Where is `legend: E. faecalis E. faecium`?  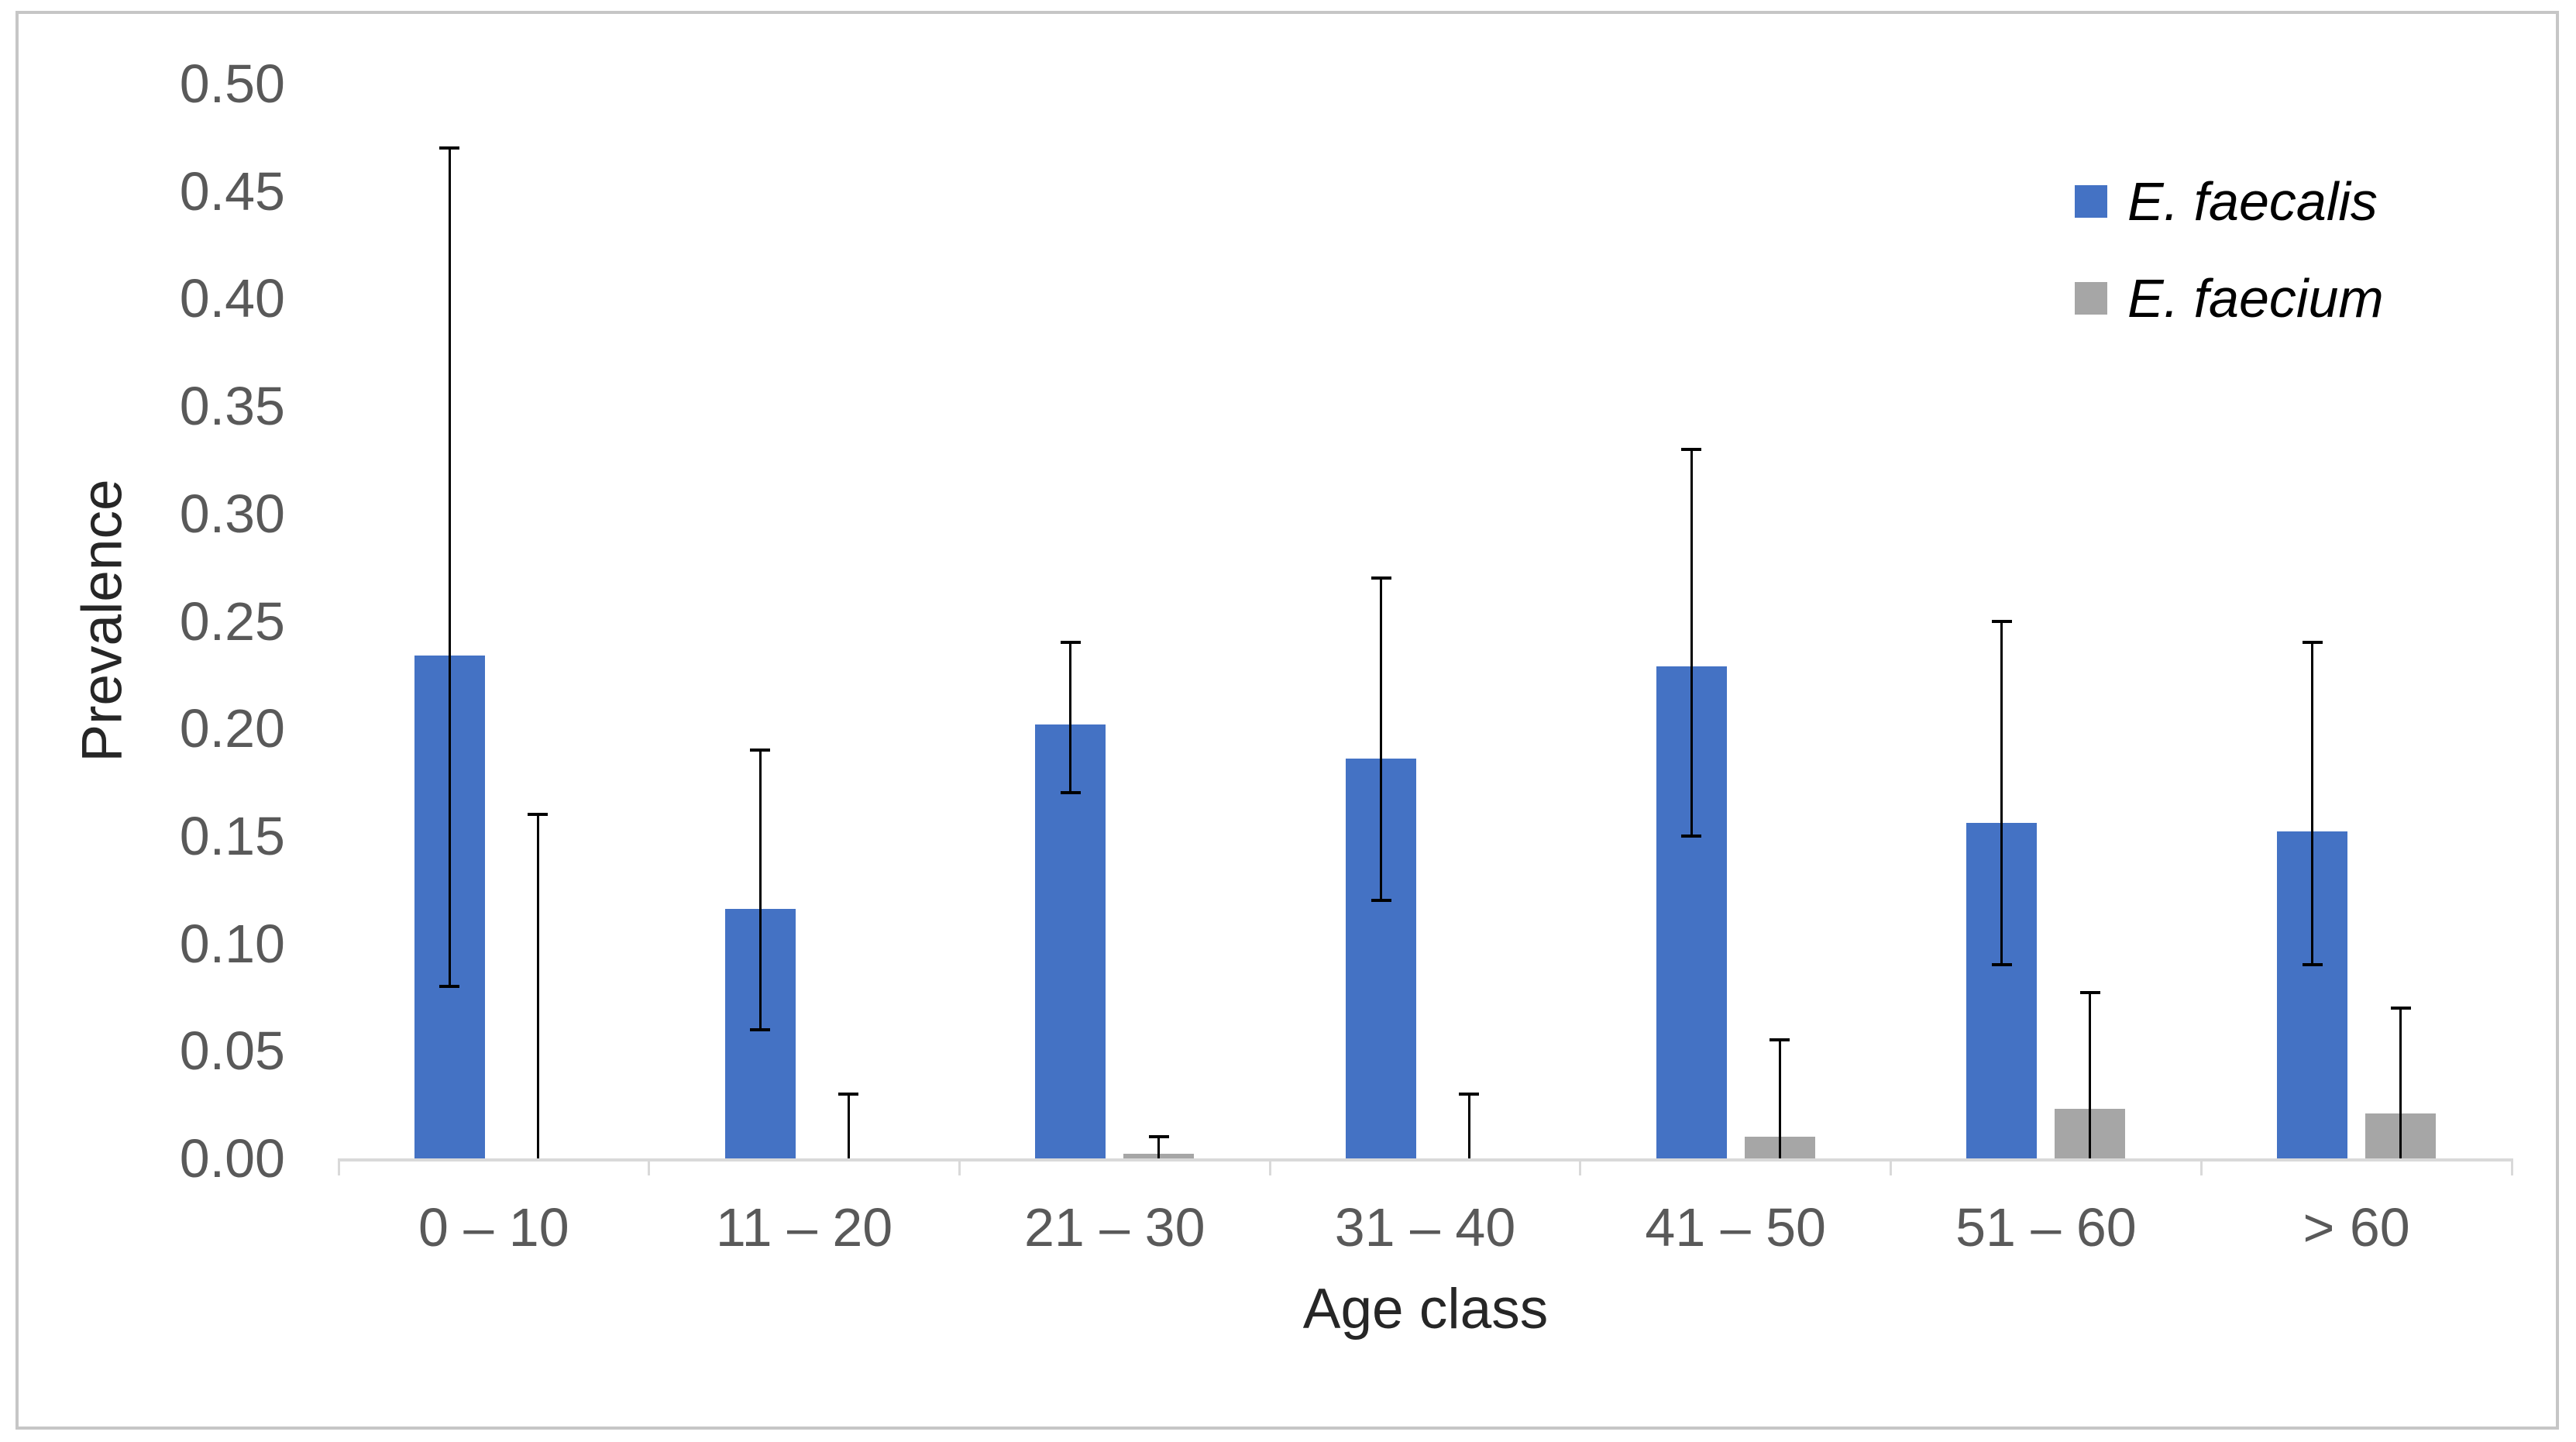 legend: E. faecalis E. faecium is located at coordinates (2229, 250).